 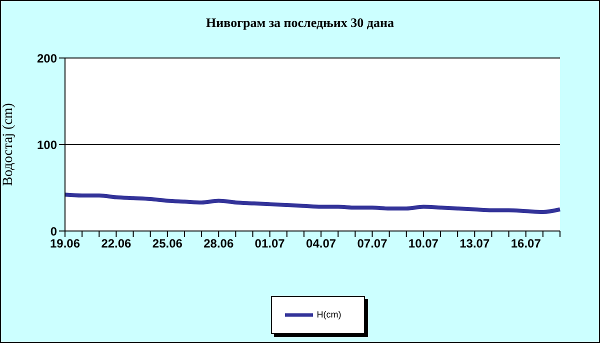 I want to click on x-tick-label: 01.07, so click(x=270, y=243).